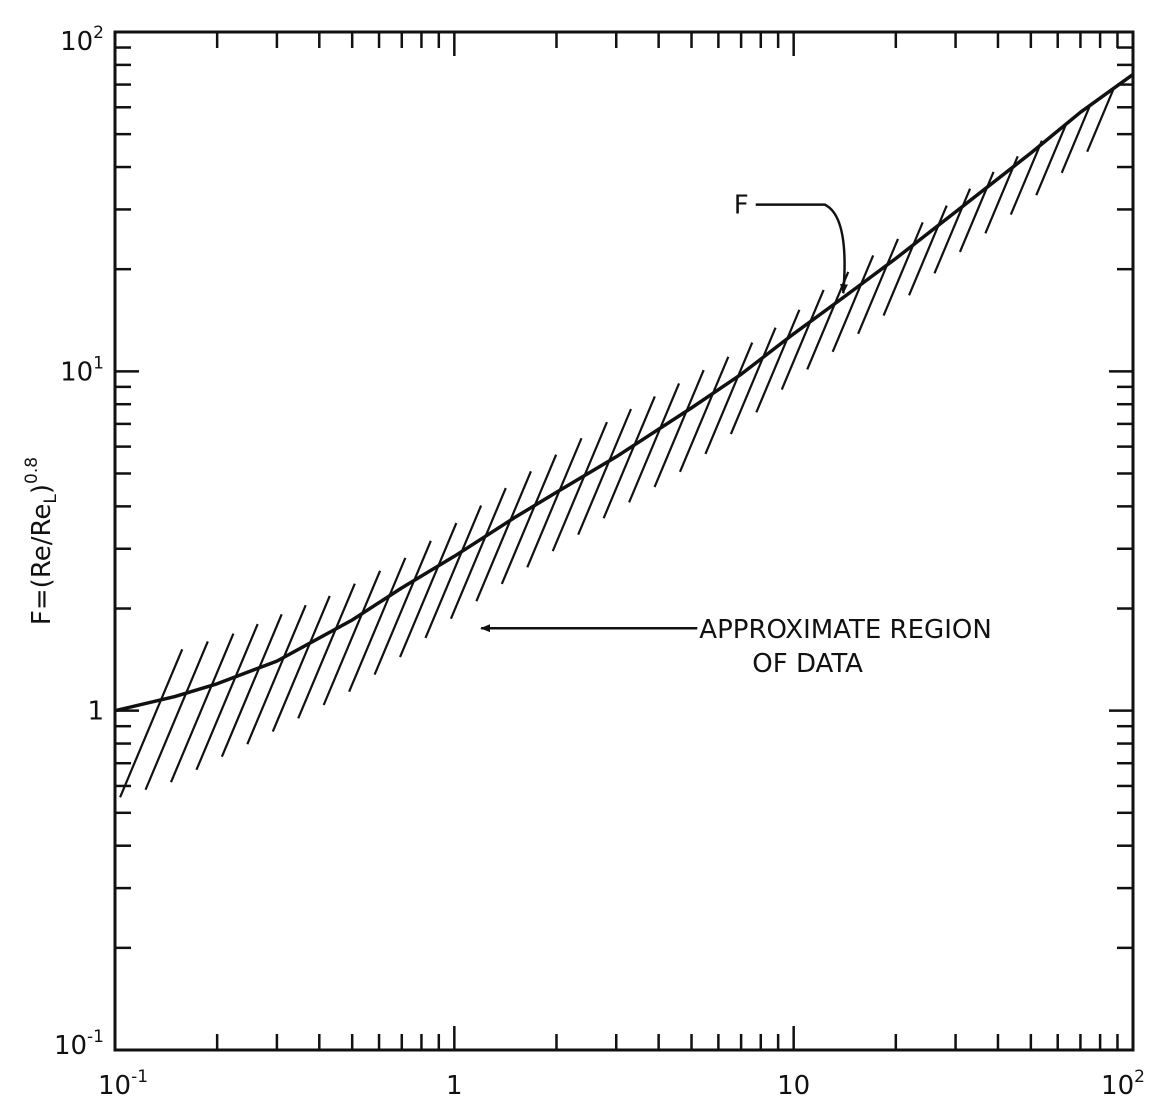 This screenshot has height=1111, width=1165. Describe the element at coordinates (41, 541) in the screenshot. I see `y-axis-label: F=(Re/ReL)0.8` at that location.